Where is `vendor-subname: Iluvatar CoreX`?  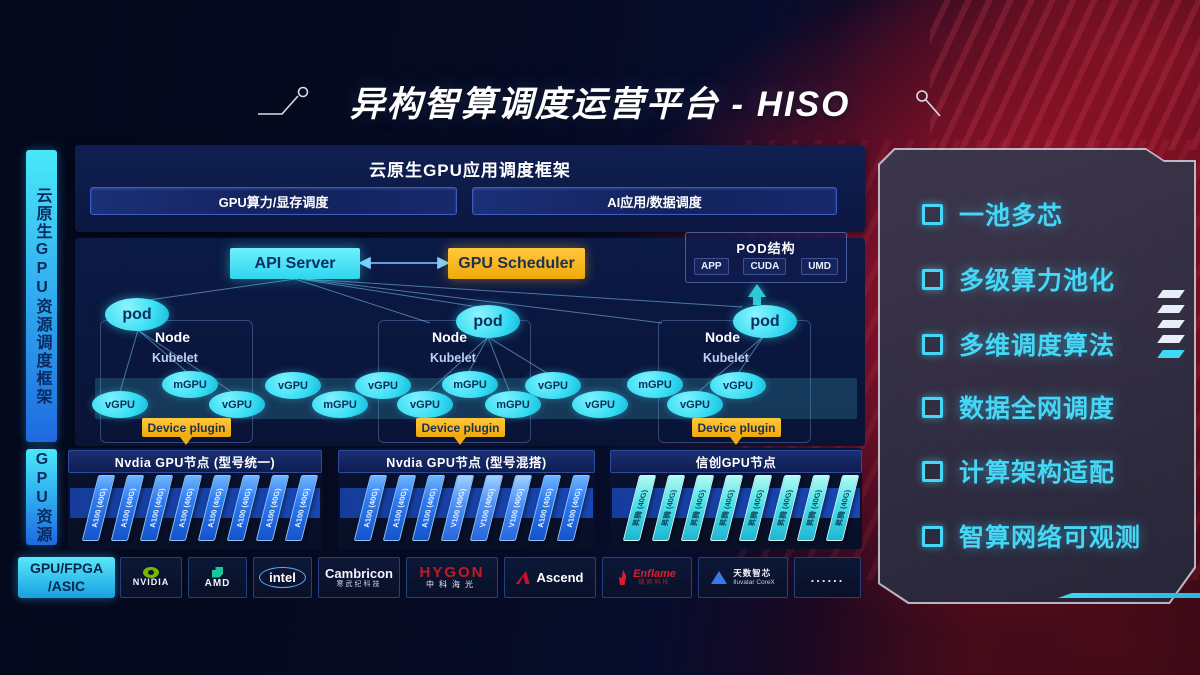
vendor-subname: Iluvatar CoreX is located at coordinates (754, 582).